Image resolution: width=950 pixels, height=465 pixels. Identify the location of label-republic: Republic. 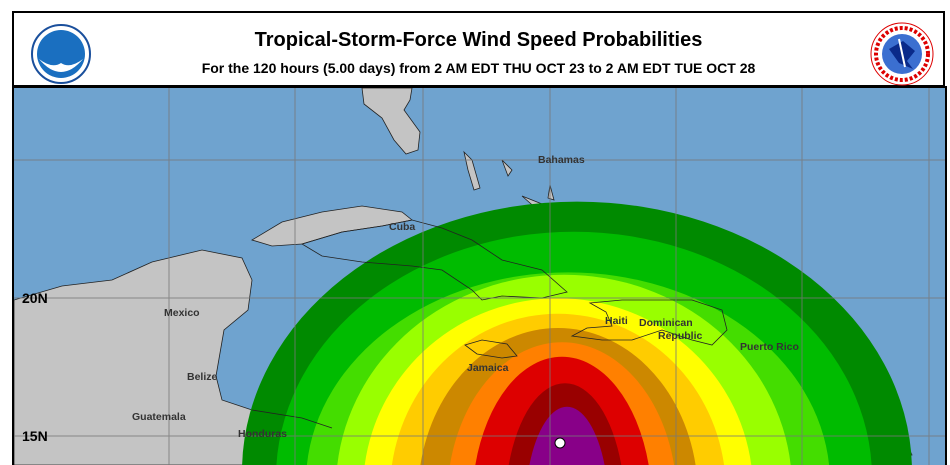
(680, 336).